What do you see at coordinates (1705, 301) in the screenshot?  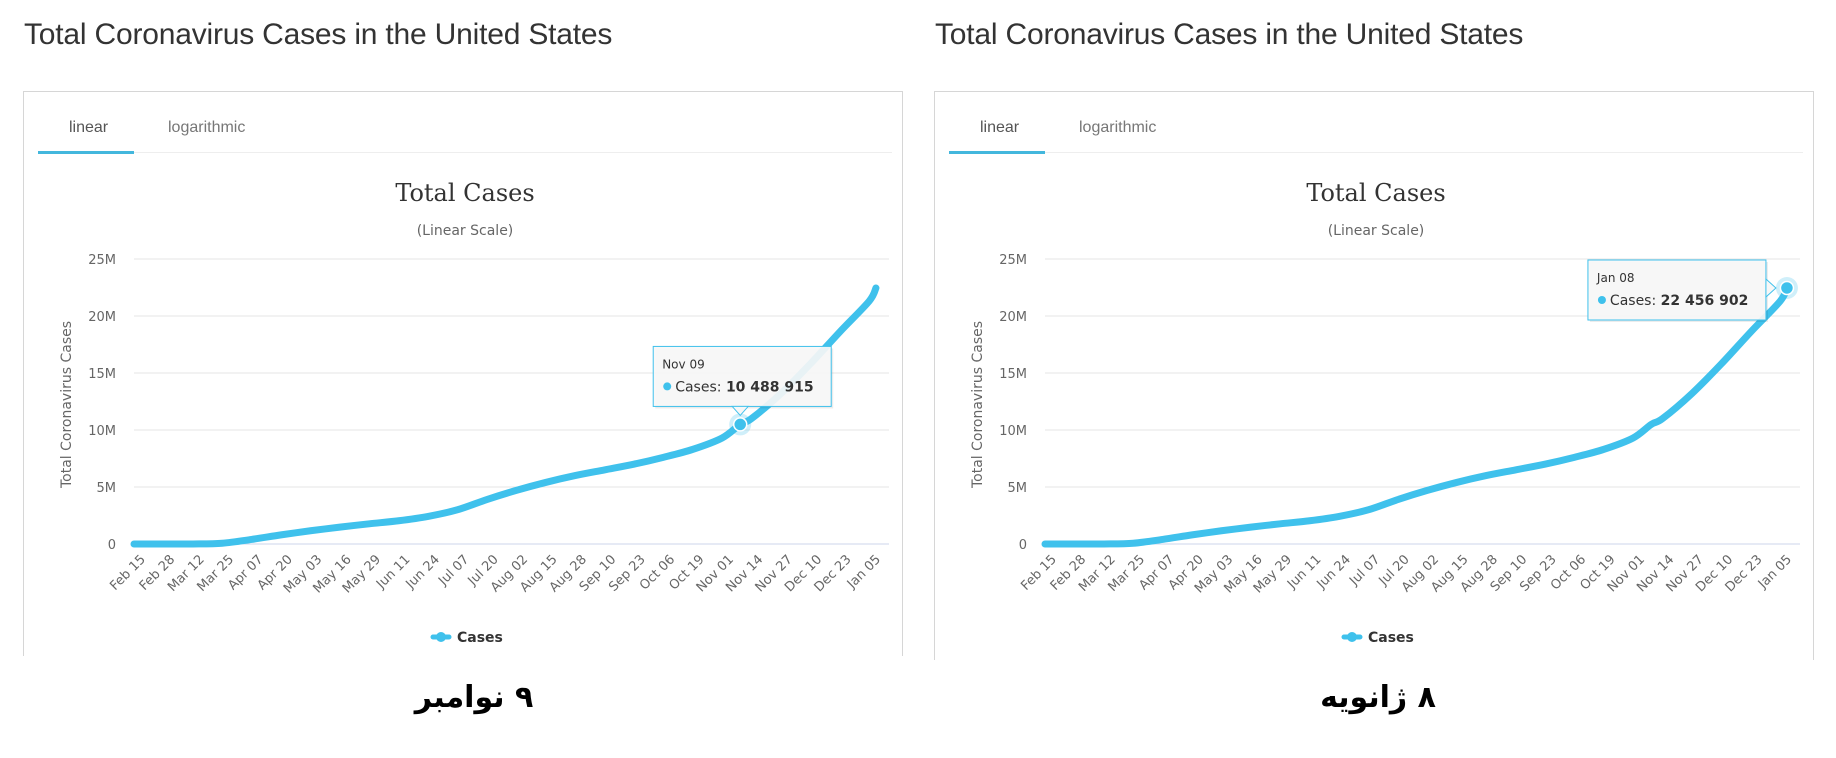 I see `tooltip-value-number: 22 456 902` at bounding box center [1705, 301].